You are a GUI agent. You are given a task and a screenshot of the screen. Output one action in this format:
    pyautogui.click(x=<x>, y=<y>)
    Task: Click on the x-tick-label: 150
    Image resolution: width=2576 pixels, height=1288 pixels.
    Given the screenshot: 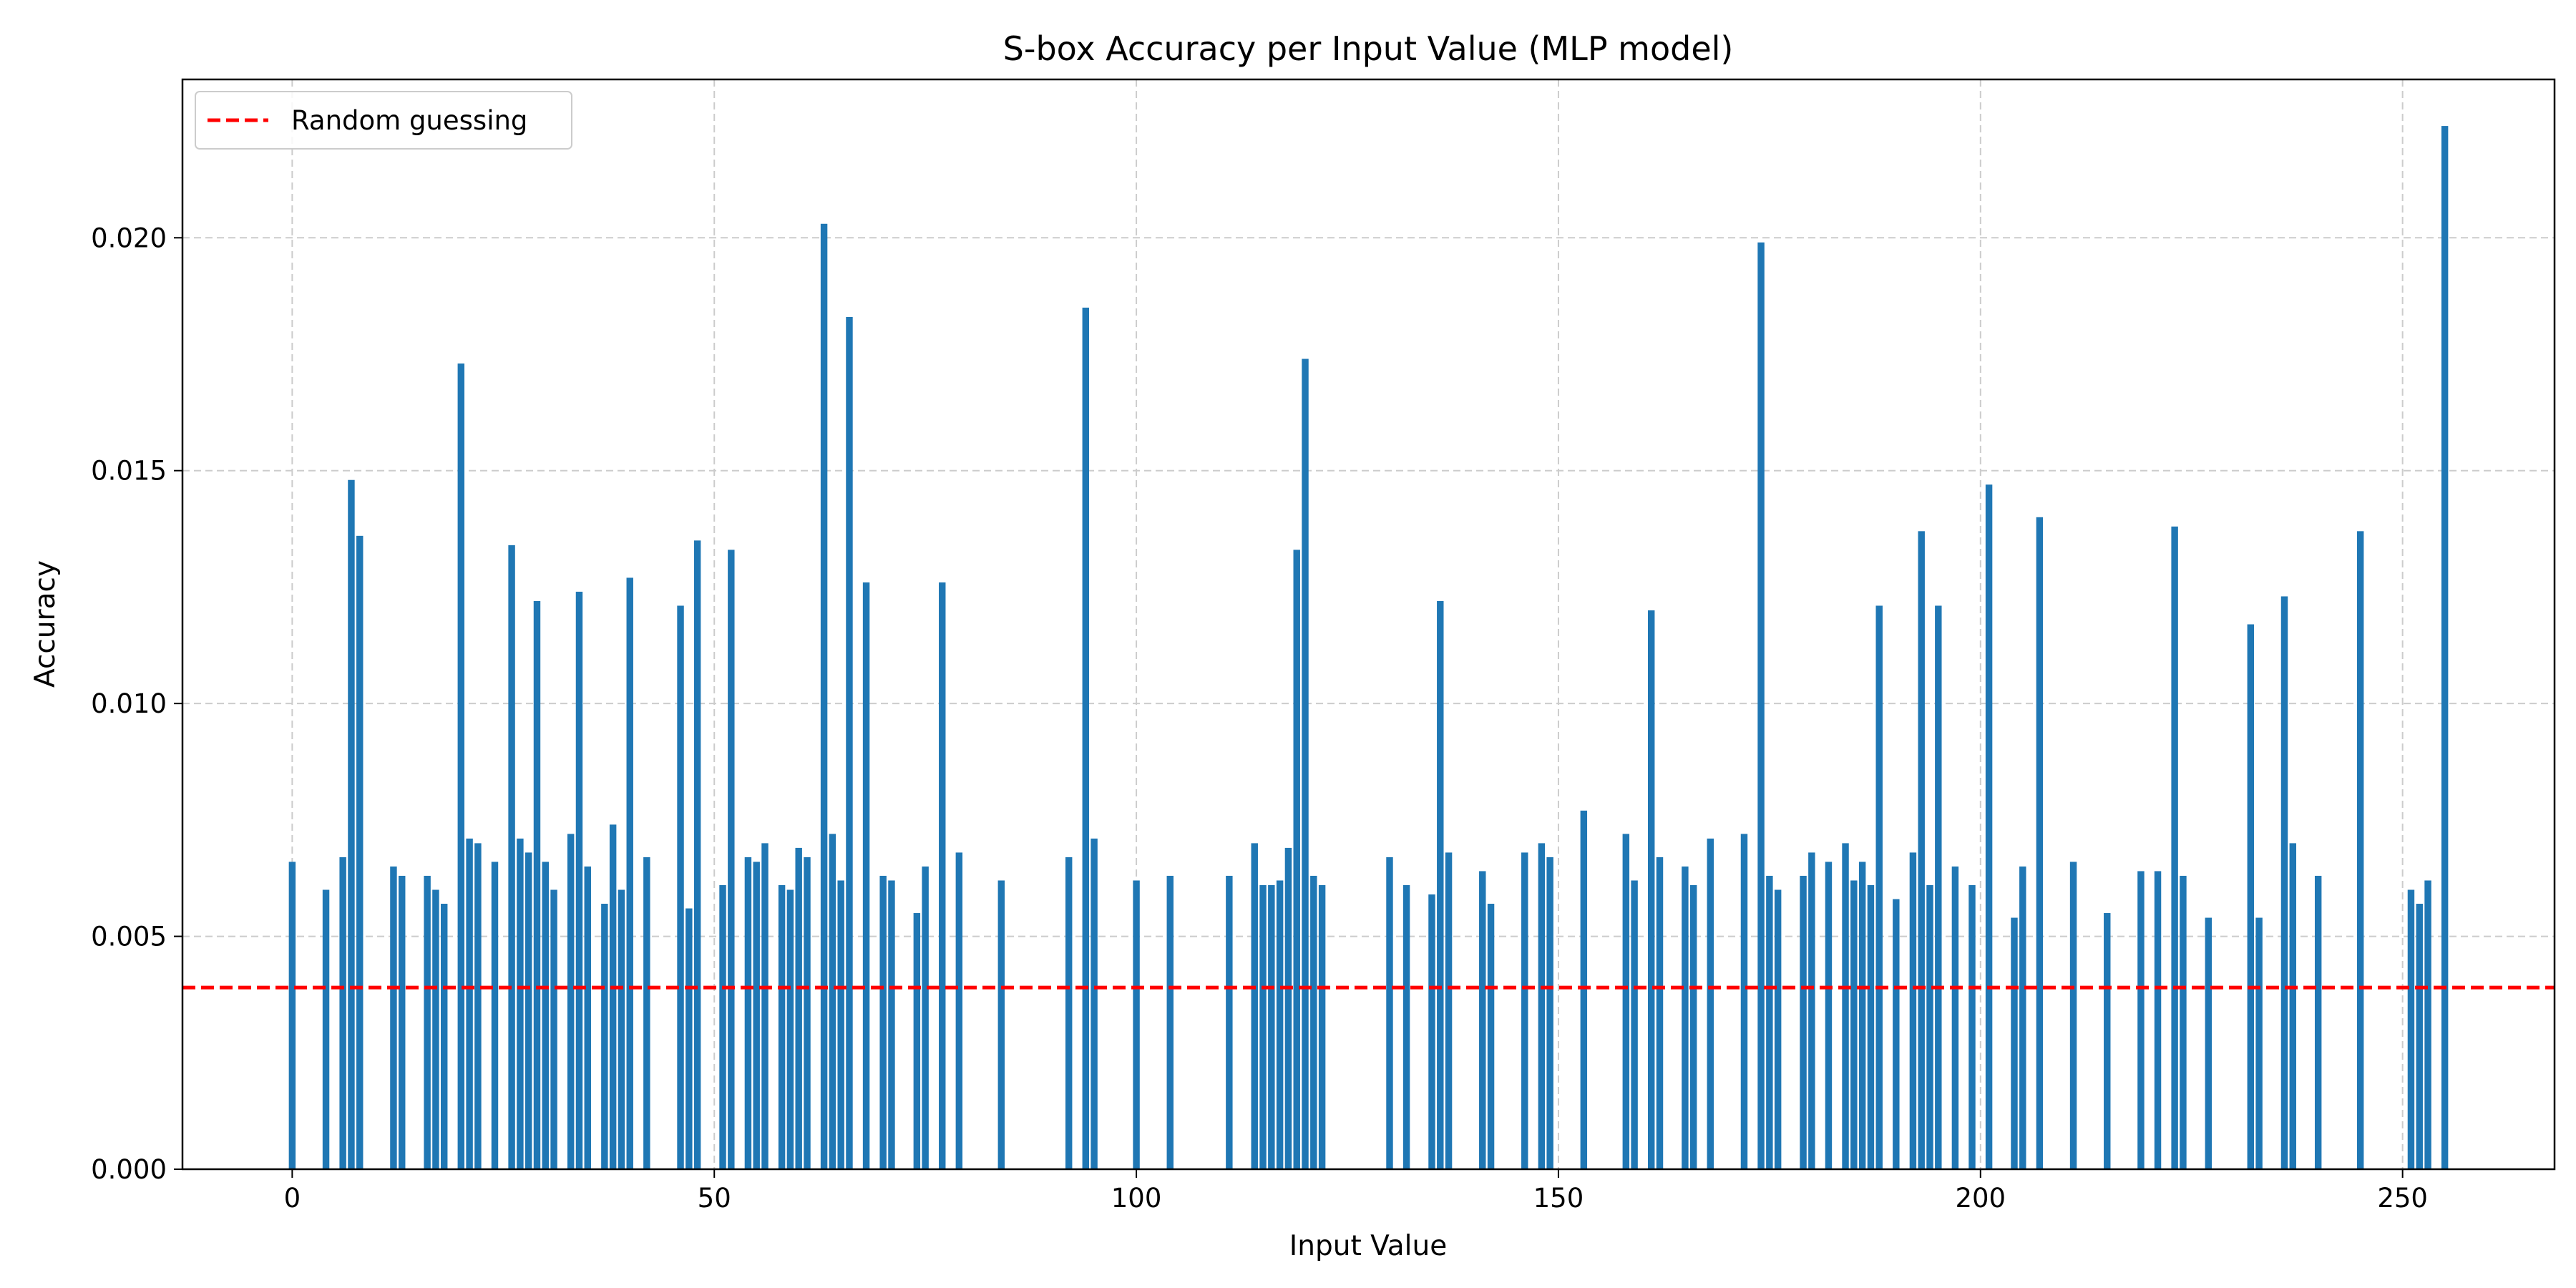 What is the action you would take?
    pyautogui.click(x=1558, y=1198)
    